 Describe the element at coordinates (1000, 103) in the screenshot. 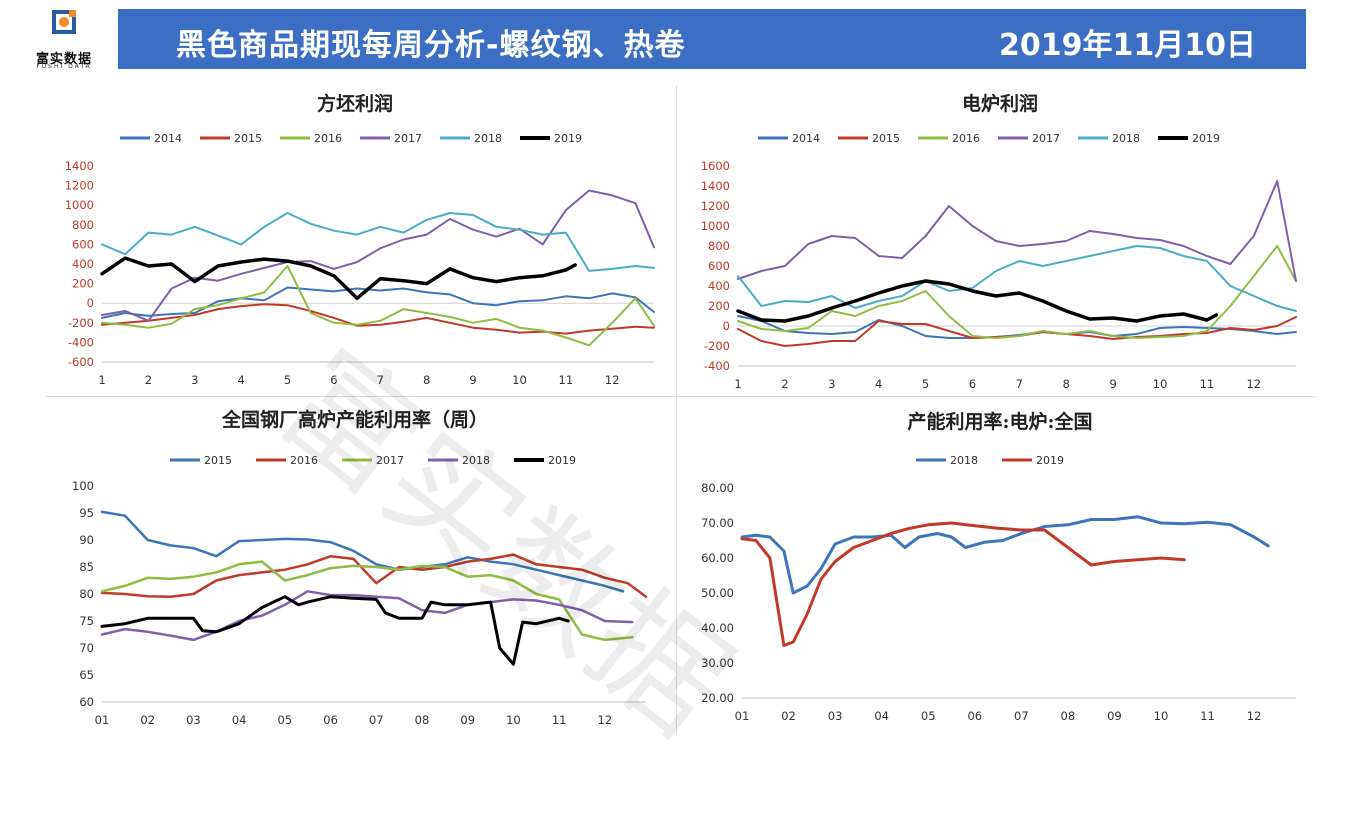

I see `chart-title: 电炉利润` at that location.